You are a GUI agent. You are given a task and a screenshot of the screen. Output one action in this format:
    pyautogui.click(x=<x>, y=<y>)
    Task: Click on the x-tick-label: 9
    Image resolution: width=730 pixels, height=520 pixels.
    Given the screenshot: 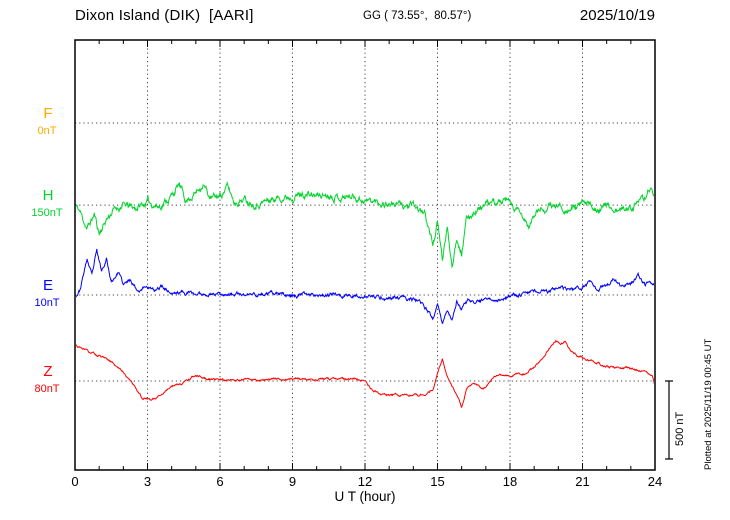 What is the action you would take?
    pyautogui.click(x=292, y=481)
    